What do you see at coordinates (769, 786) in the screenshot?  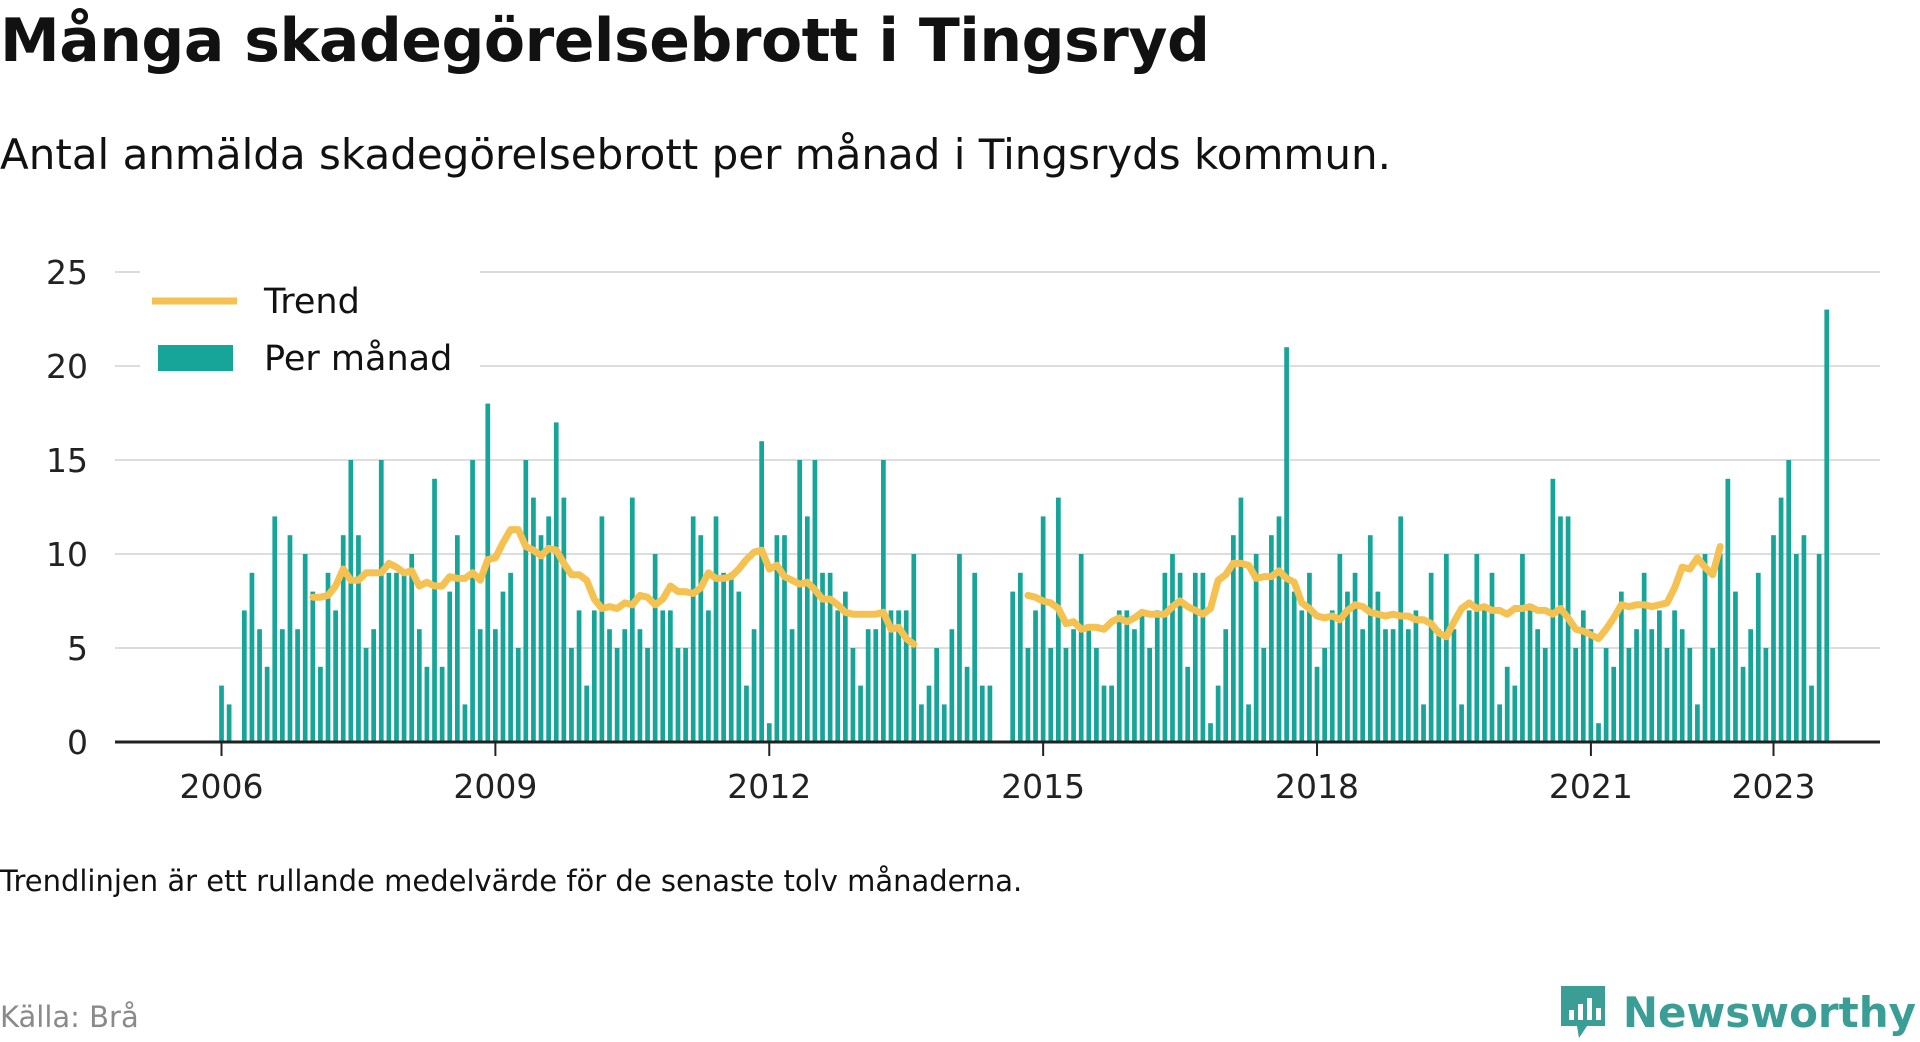 I see `x-tick-label: 2012` at bounding box center [769, 786].